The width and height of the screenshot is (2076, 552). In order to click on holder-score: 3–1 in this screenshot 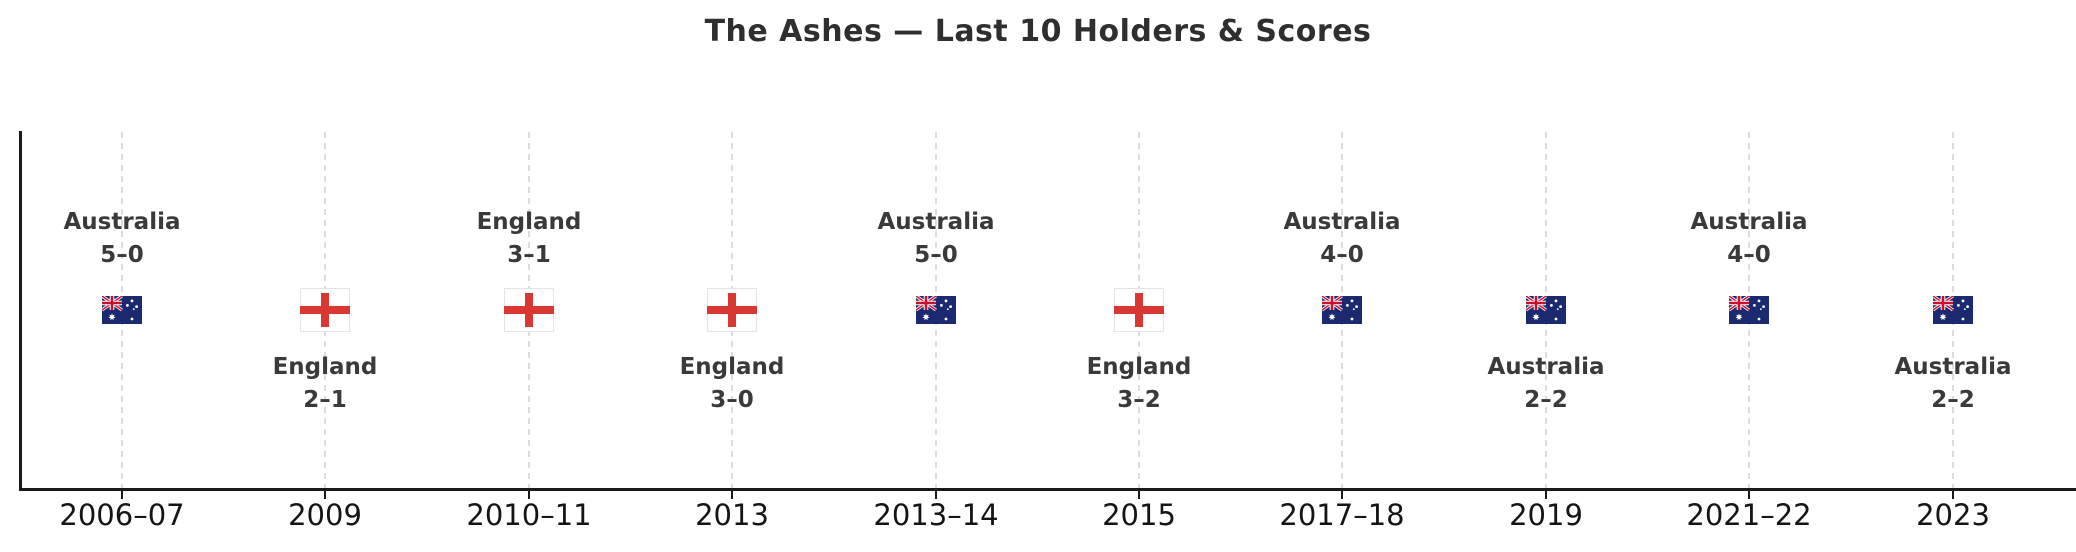, I will do `click(529, 255)`.